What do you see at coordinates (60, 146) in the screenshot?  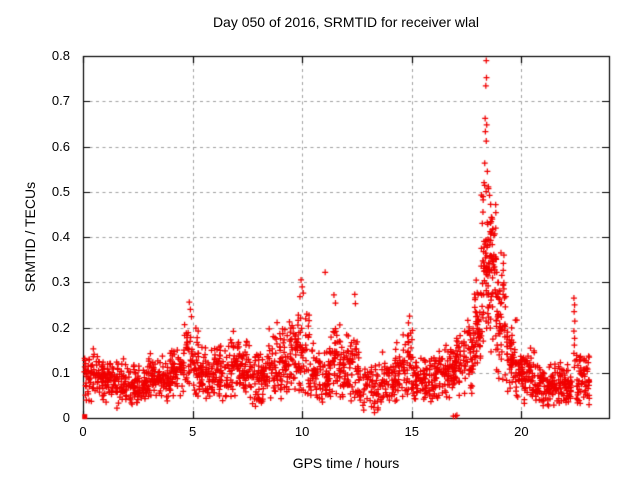 I see `y-tick-label: 0.6` at bounding box center [60, 146].